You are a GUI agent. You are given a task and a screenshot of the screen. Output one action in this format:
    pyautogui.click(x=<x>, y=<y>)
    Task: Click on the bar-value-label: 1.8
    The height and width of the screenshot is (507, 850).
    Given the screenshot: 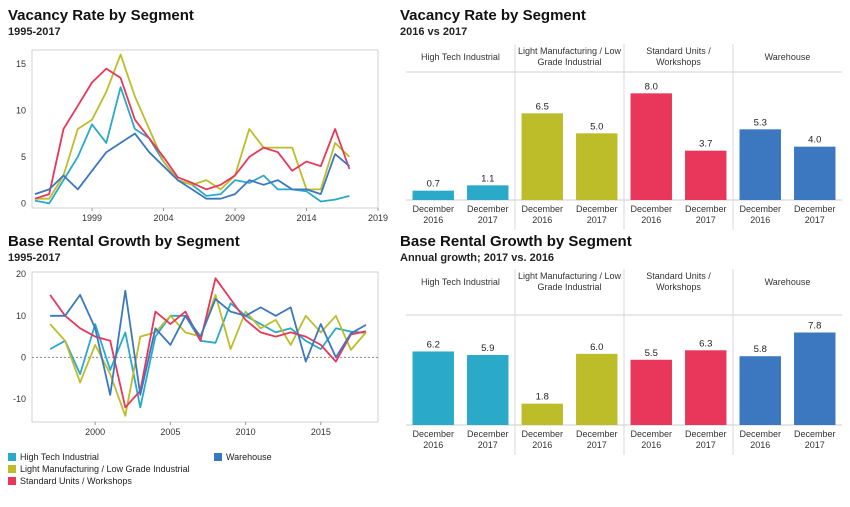 What is the action you would take?
    pyautogui.click(x=542, y=397)
    